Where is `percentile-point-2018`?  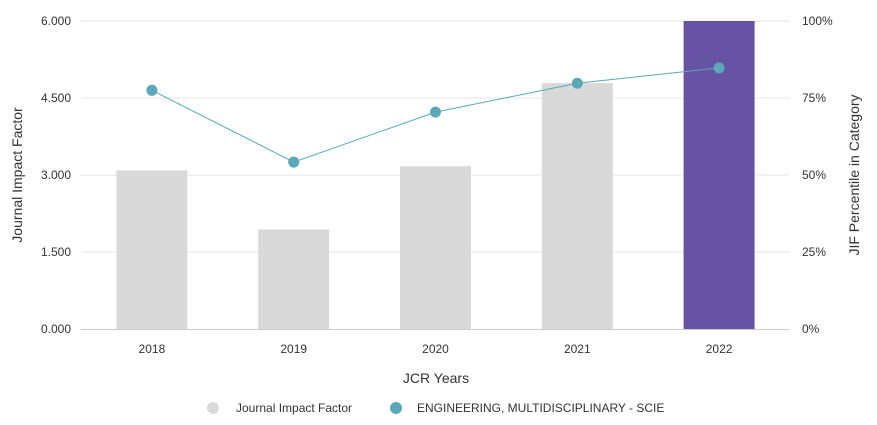
percentile-point-2018 is located at coordinates (152, 90).